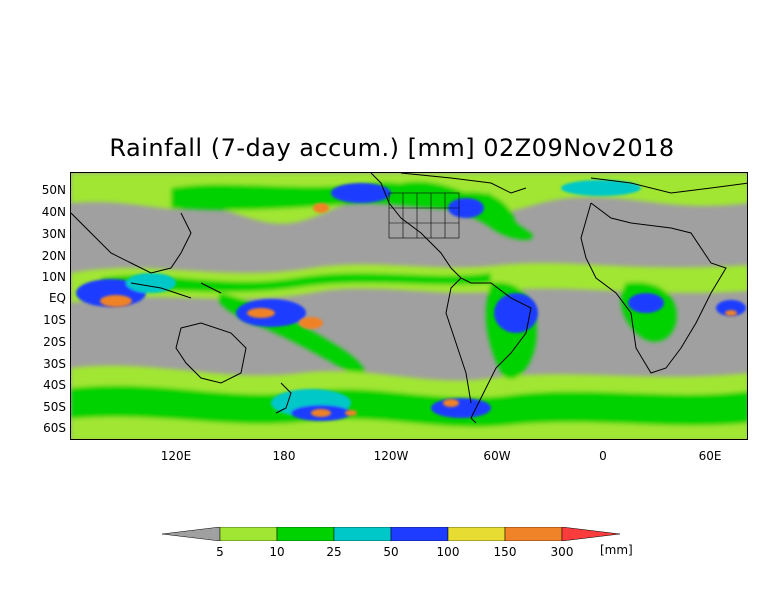 Image resolution: width=784 pixels, height=612 pixels. Describe the element at coordinates (424, 215) in the screenshot. I see `state-boundaries` at that location.